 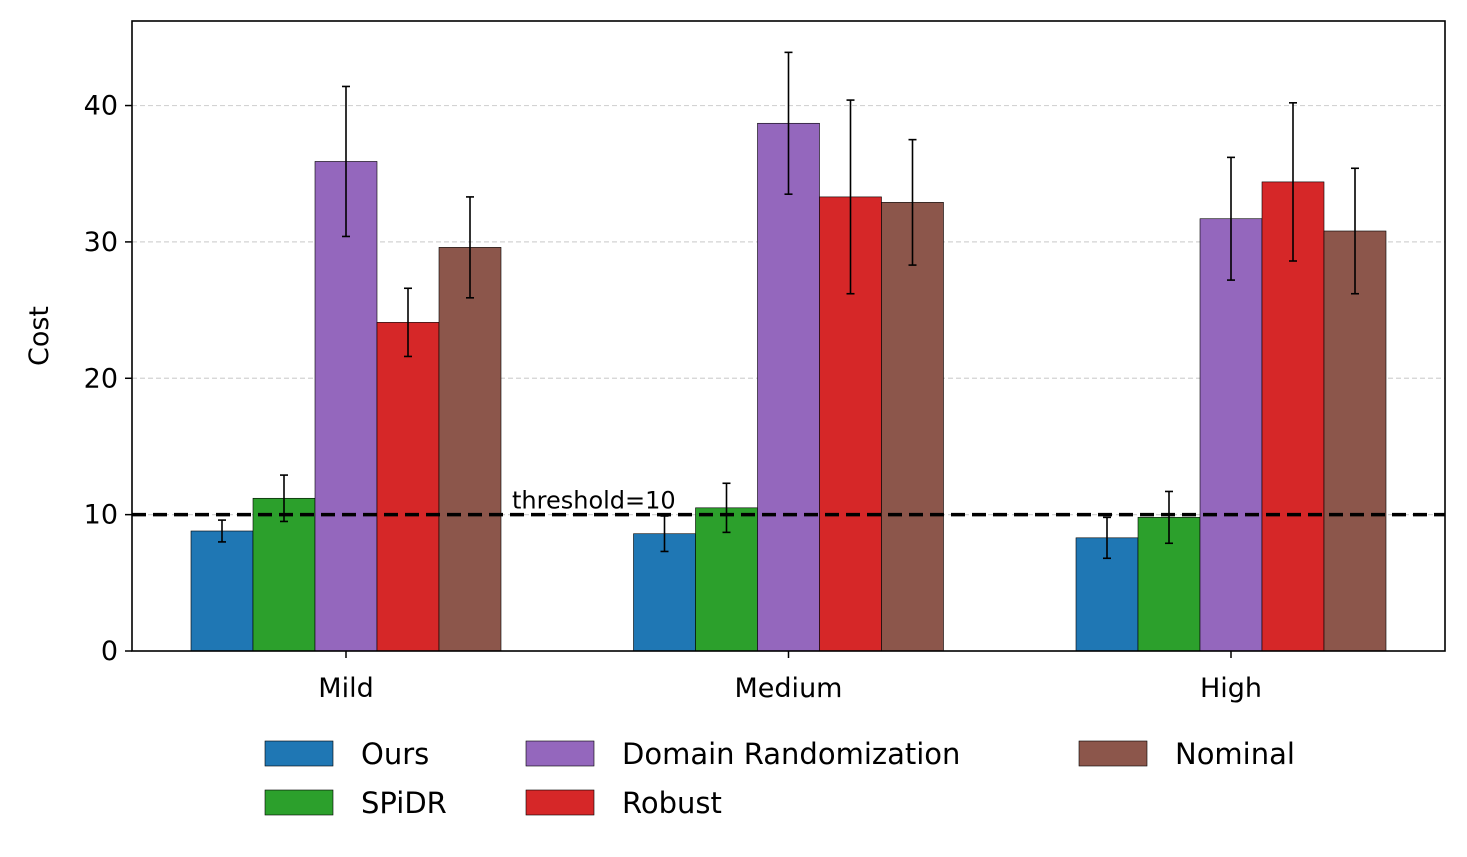 I want to click on legend-label: Nominal, so click(x=1235, y=754).